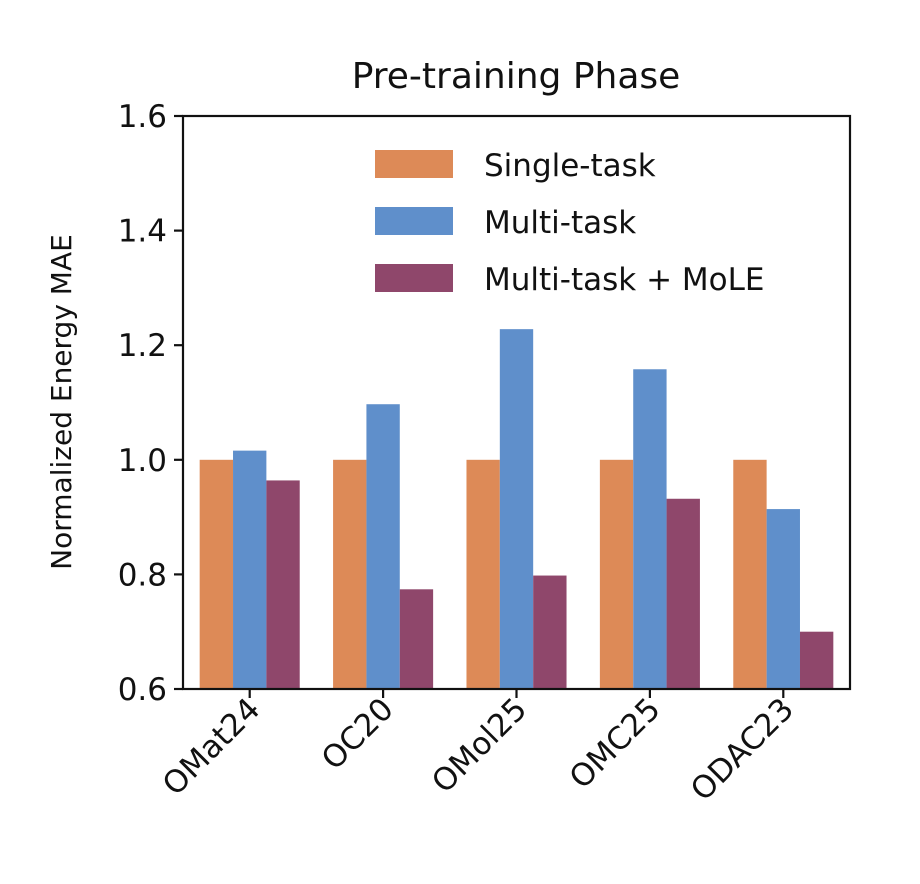 Image resolution: width=920 pixels, height=884 pixels. Describe the element at coordinates (616, 574) in the screenshot. I see `bar-single-task-omc25` at that location.